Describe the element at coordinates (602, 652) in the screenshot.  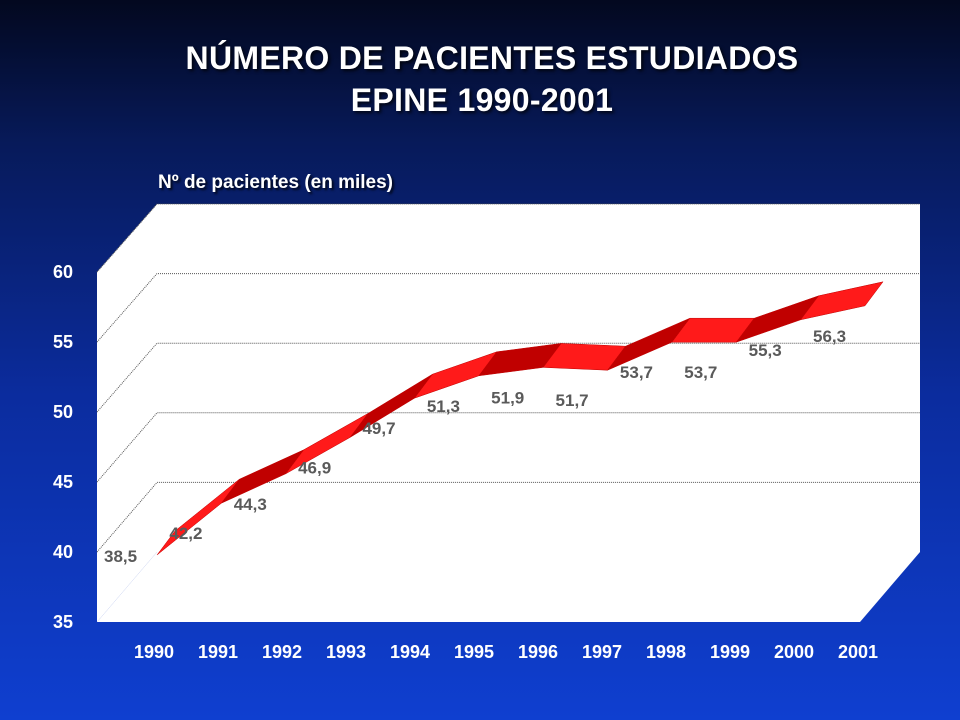
I see `x-tick-label: 1997` at that location.